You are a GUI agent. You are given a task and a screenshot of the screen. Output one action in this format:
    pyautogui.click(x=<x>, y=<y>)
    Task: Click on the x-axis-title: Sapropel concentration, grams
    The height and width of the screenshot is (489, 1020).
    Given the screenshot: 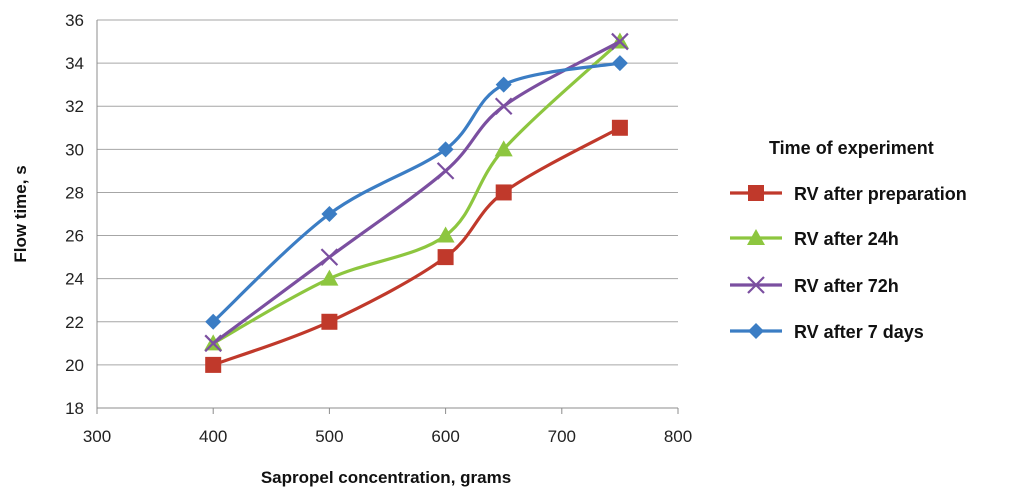 What is the action you would take?
    pyautogui.click(x=386, y=477)
    